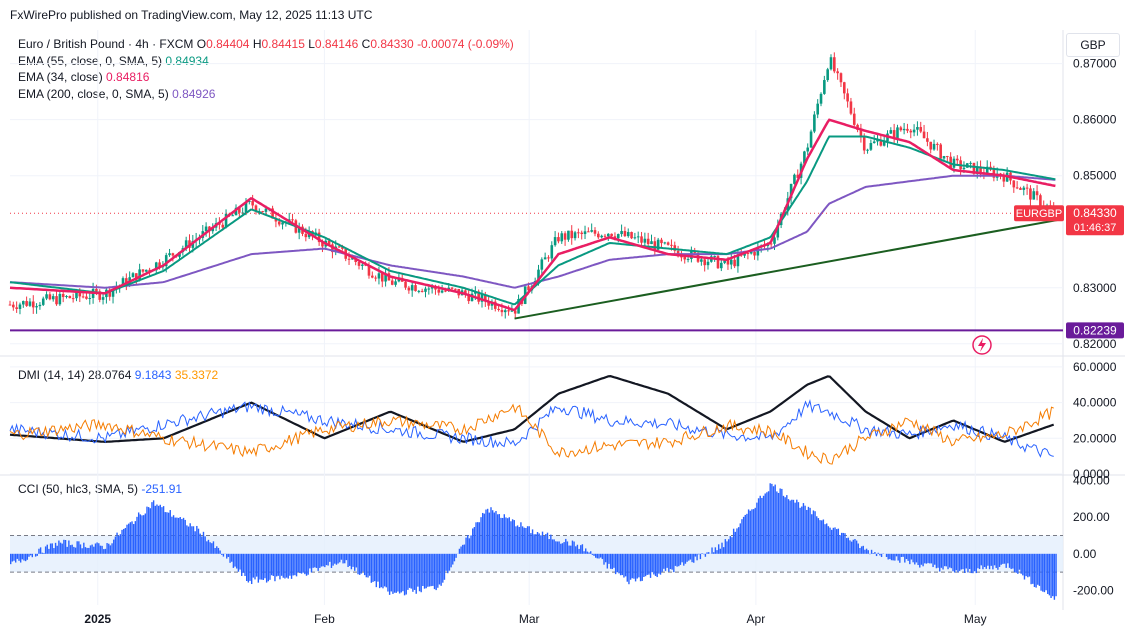  What do you see at coordinates (1093, 45) in the screenshot?
I see `currency-button: GBP` at bounding box center [1093, 45].